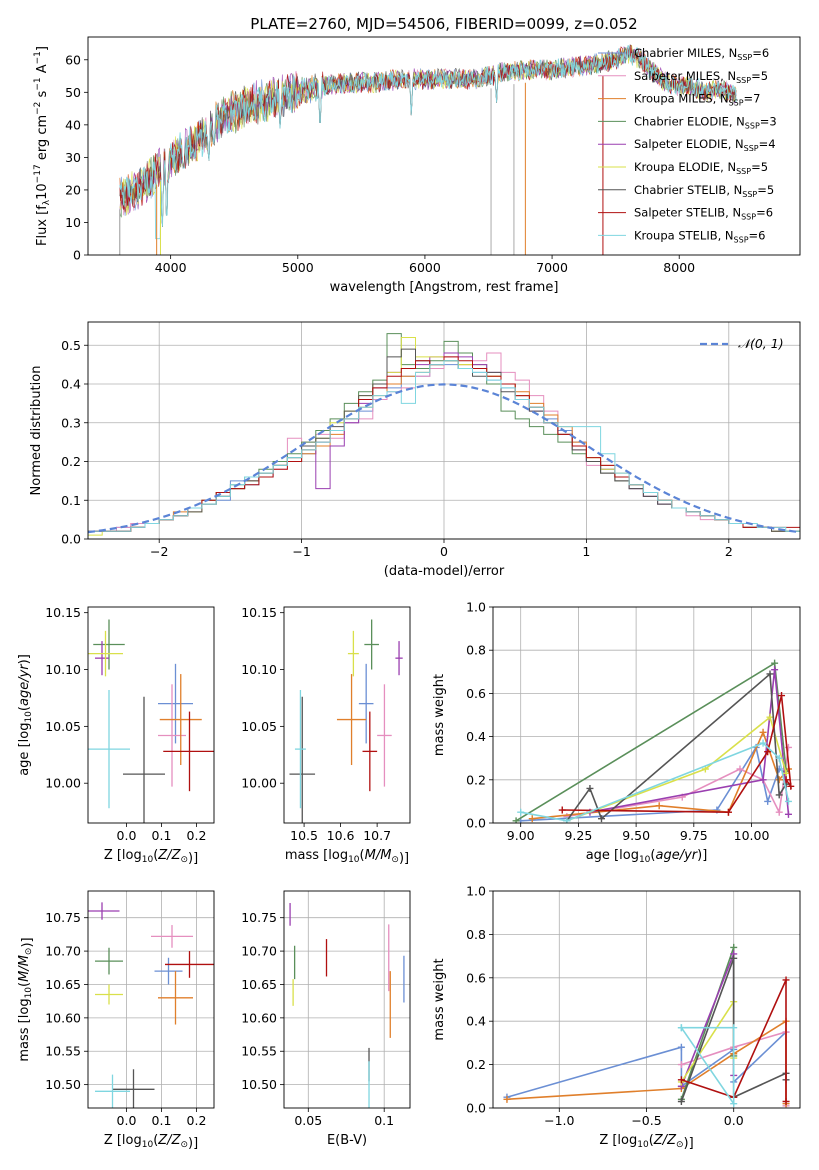 The width and height of the screenshot is (819, 1170). What do you see at coordinates (347, 857) in the screenshot?
I see `x-axis-label: mass [log10(M/M⊙)]` at bounding box center [347, 857].